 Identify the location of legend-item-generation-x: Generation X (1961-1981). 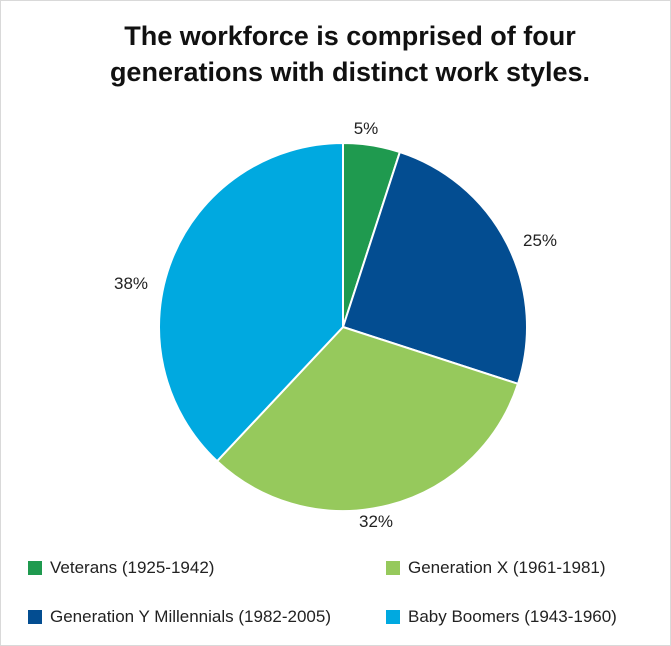
(496, 568).